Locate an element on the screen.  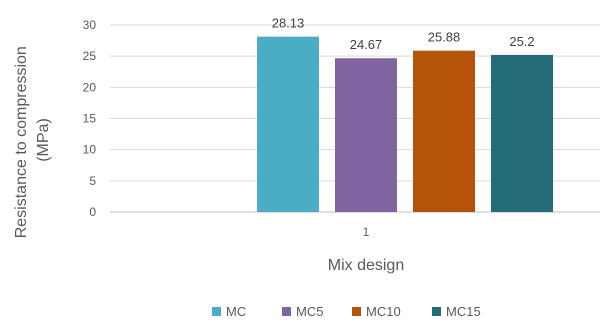
data-label-mc5: 24.67 is located at coordinates (366, 44).